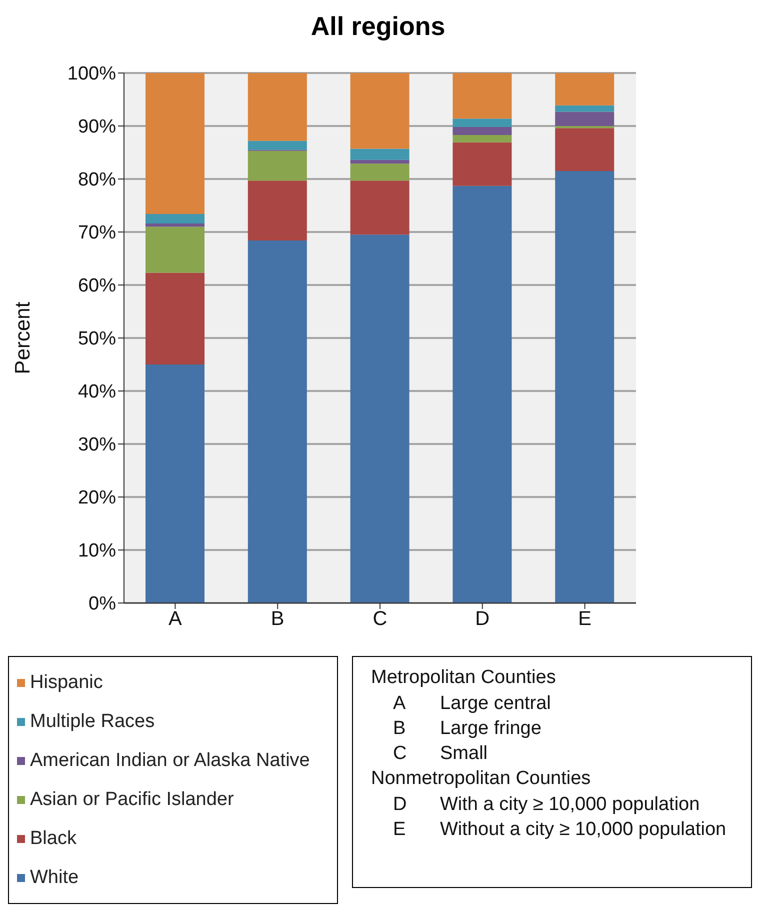 This screenshot has height=906, width=757. Describe the element at coordinates (277, 619) in the screenshot. I see `x-tick-label: B` at that location.